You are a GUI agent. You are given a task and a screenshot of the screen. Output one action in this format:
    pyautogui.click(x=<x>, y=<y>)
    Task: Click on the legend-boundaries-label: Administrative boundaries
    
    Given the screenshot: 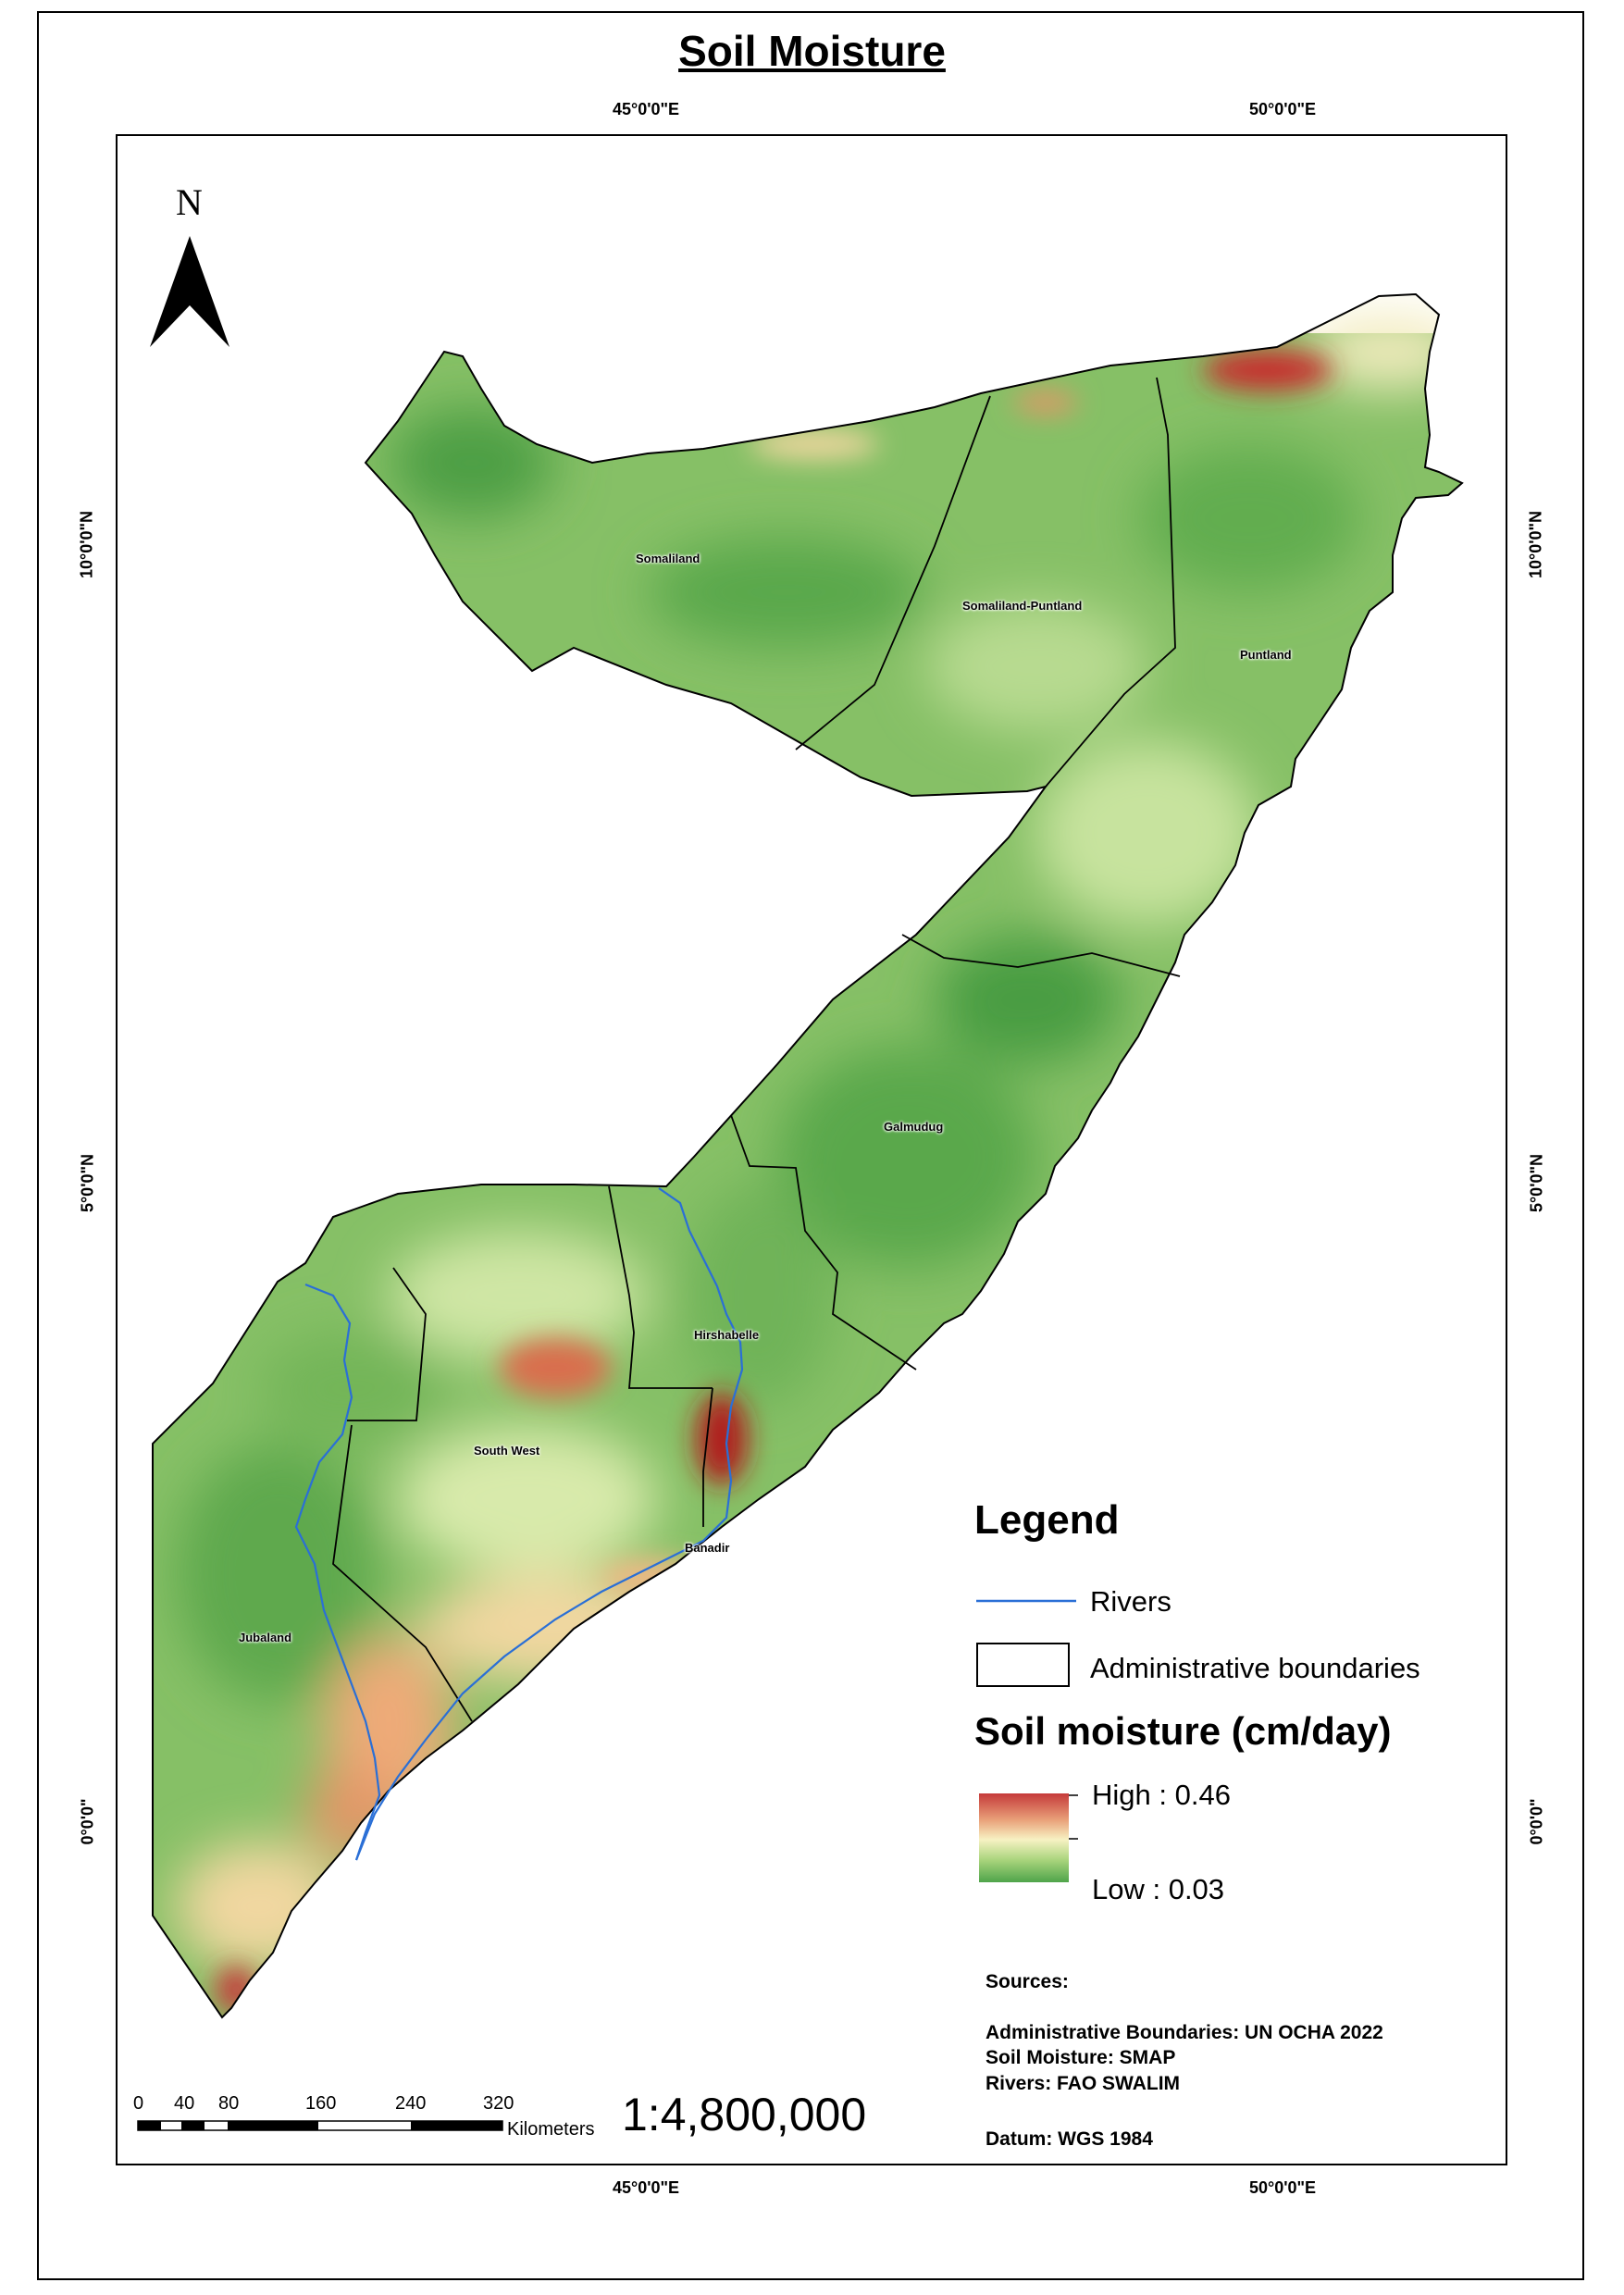 What is the action you would take?
    pyautogui.click(x=1255, y=1668)
    